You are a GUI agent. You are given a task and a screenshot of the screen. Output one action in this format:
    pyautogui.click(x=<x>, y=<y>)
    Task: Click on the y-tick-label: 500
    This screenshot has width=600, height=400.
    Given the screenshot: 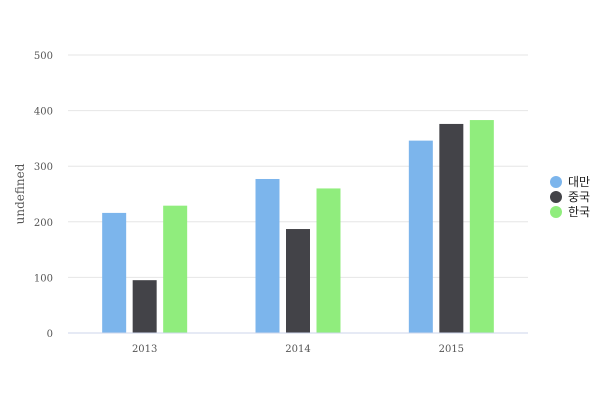 What is the action you would take?
    pyautogui.click(x=43, y=56)
    